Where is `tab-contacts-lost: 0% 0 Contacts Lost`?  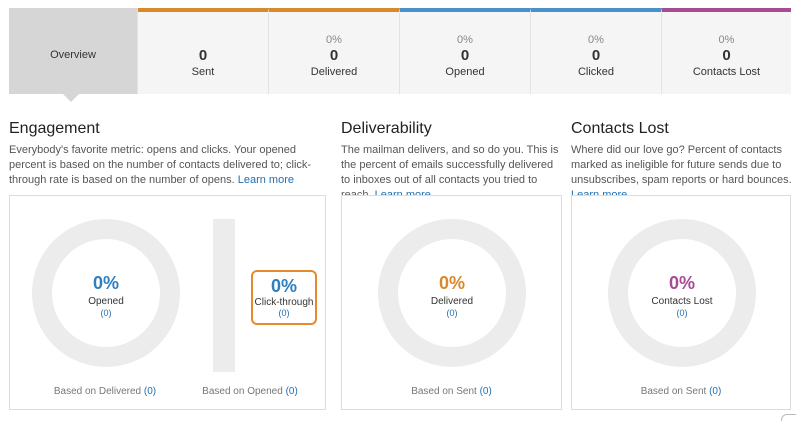 tab-contacts-lost: 0% 0 Contacts Lost is located at coordinates (726, 51).